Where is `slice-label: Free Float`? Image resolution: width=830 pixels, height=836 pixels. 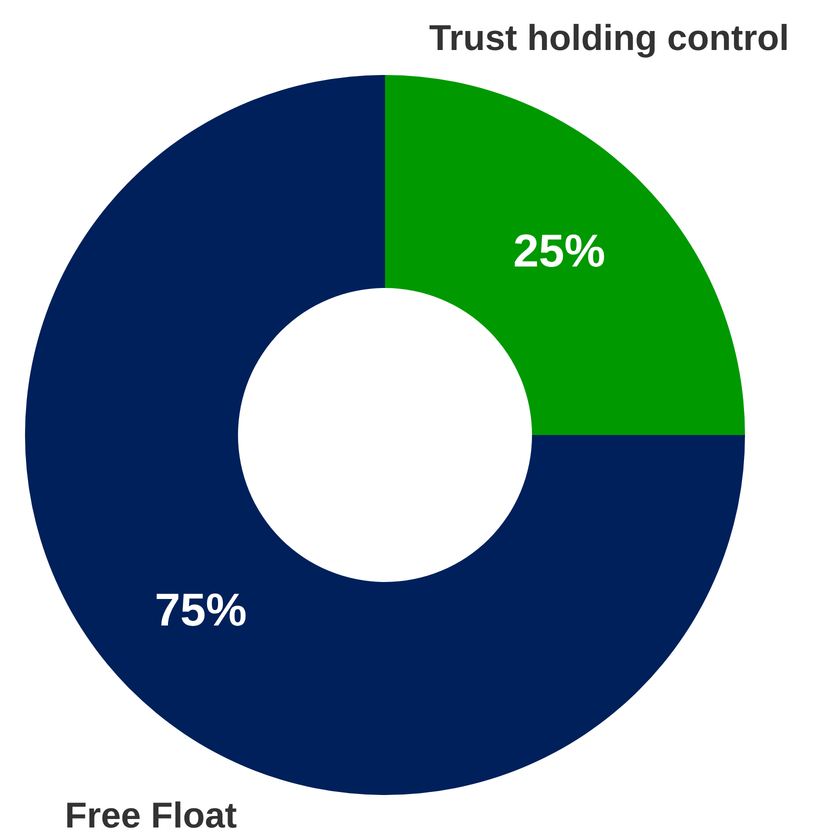
slice-label: Free Float is located at coordinates (150, 815).